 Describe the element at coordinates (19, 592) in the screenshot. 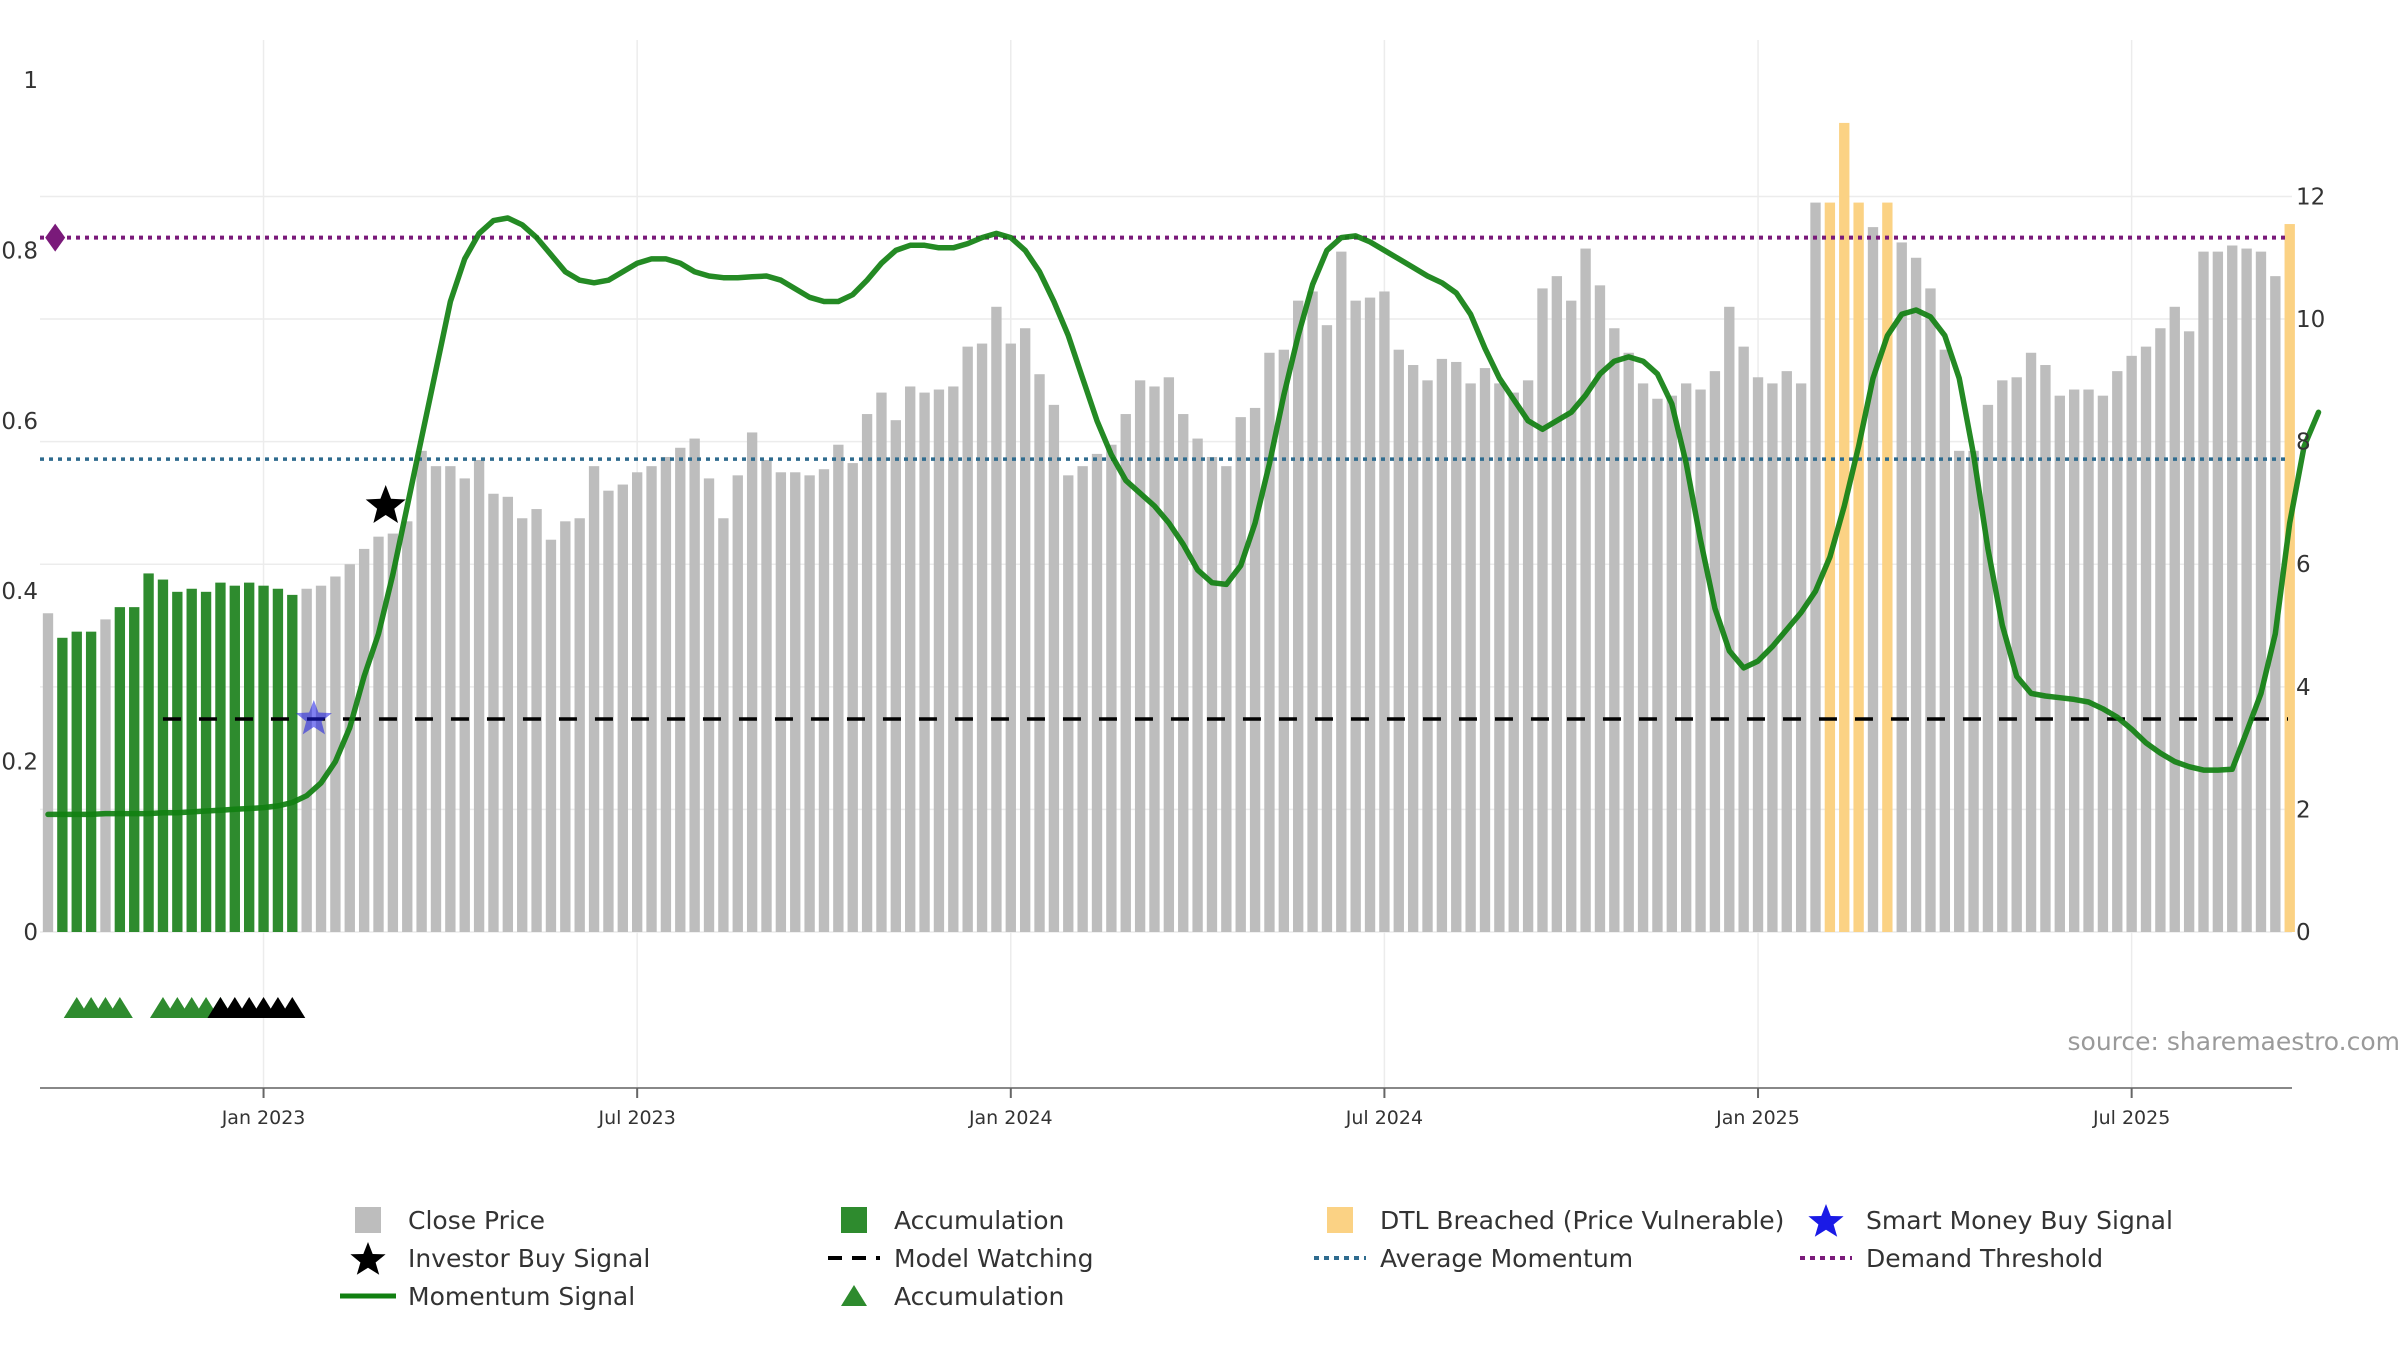

I see `y-left-tick-label: 0.4` at that location.